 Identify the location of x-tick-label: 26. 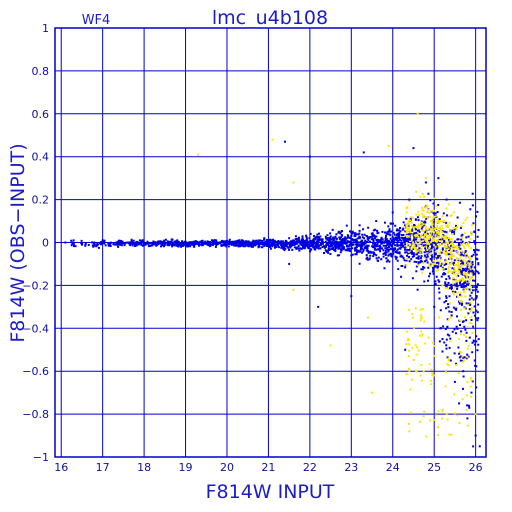
(476, 467).